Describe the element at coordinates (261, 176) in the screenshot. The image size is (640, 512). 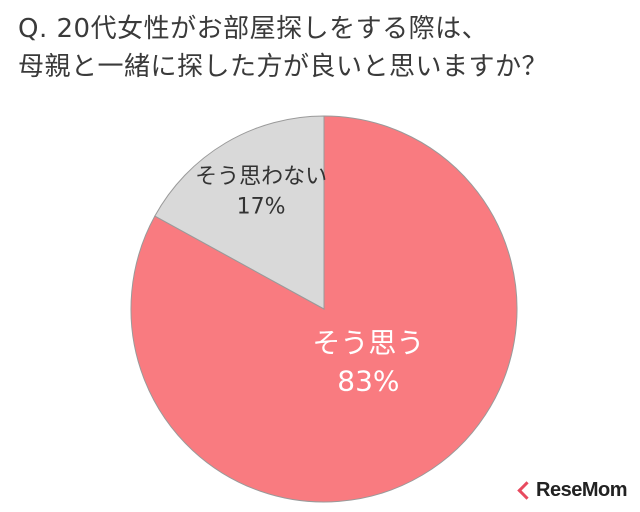
I see `slice-label-2: そう思わない` at that location.